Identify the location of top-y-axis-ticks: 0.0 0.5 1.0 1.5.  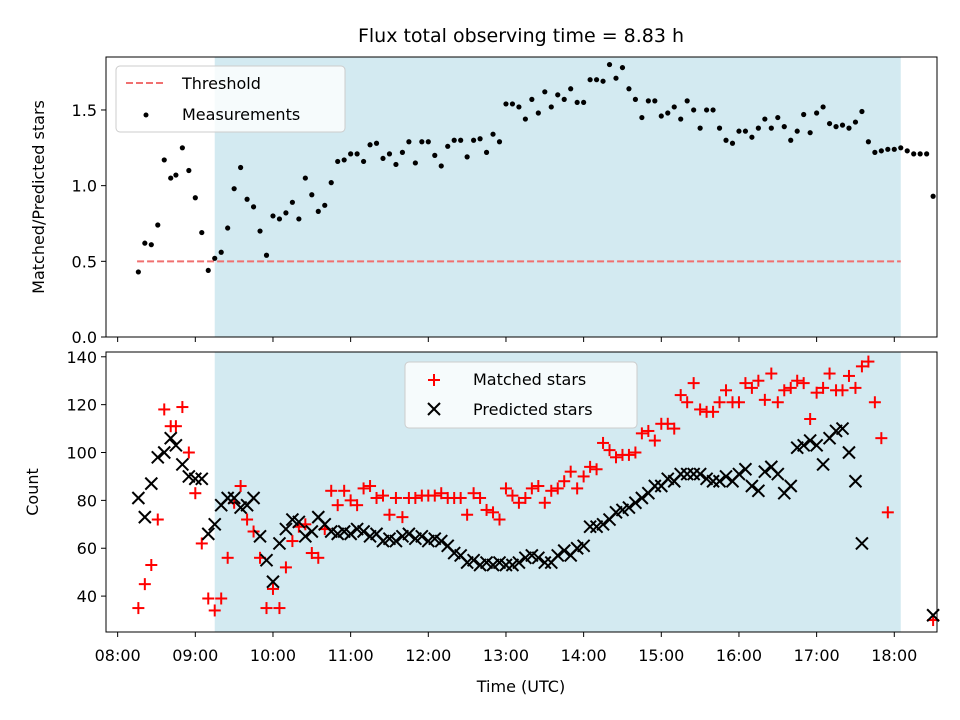
(89, 224).